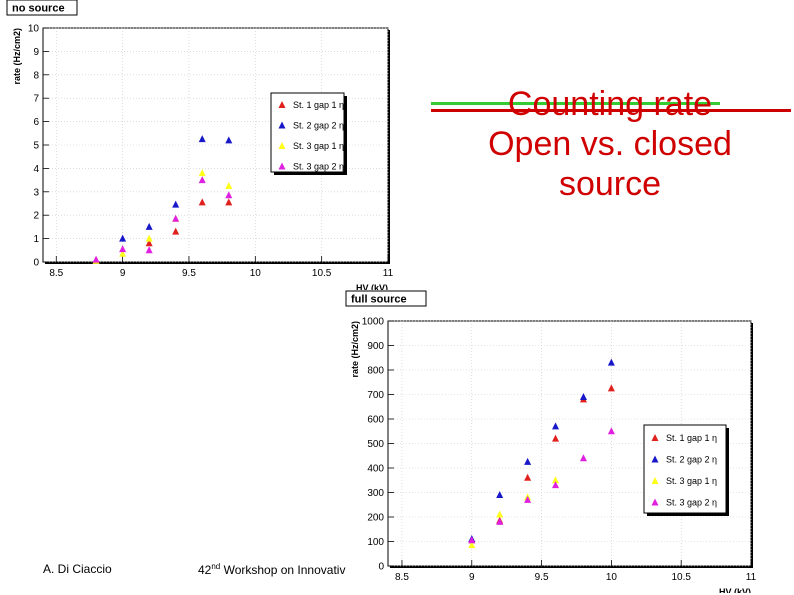 Image resolution: width=794 pixels, height=595 pixels. I want to click on x-tick-label: 8.5, so click(402, 577).